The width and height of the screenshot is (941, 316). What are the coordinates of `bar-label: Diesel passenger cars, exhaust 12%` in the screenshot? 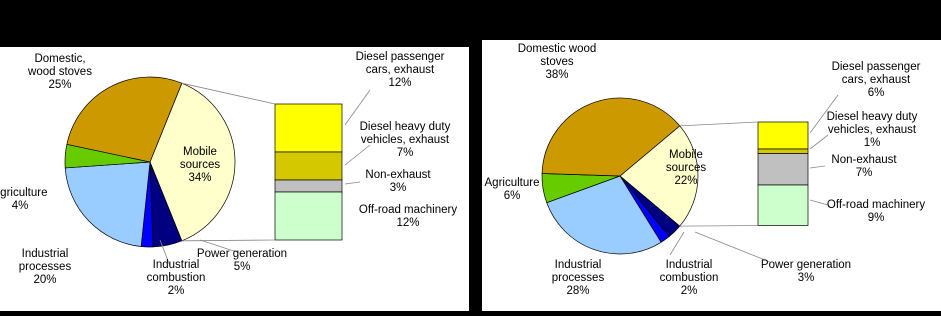 It's located at (400, 70).